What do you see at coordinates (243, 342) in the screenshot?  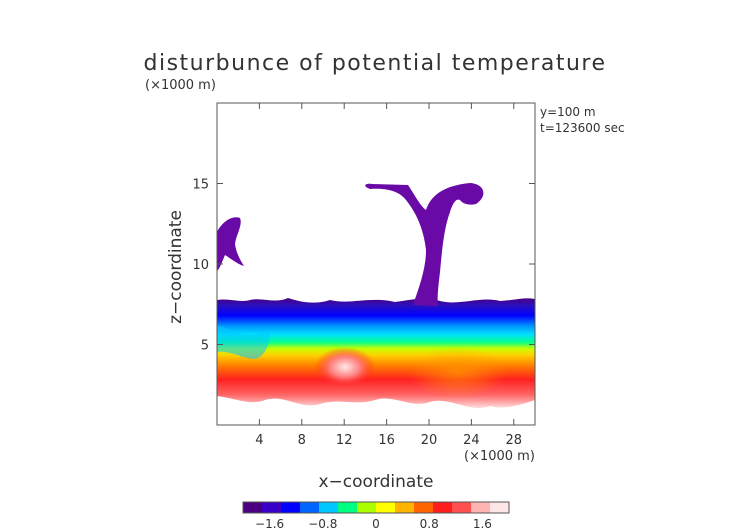 I see `left-swirl` at bounding box center [243, 342].